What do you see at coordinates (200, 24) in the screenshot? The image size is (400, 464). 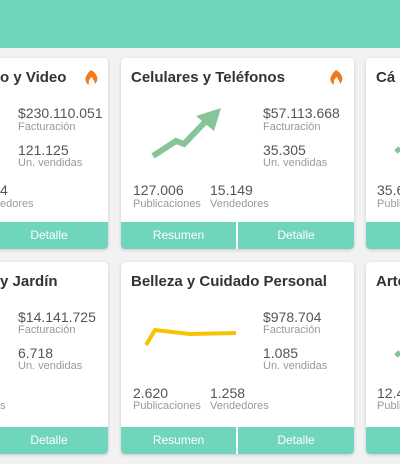 I see `header-bar` at bounding box center [200, 24].